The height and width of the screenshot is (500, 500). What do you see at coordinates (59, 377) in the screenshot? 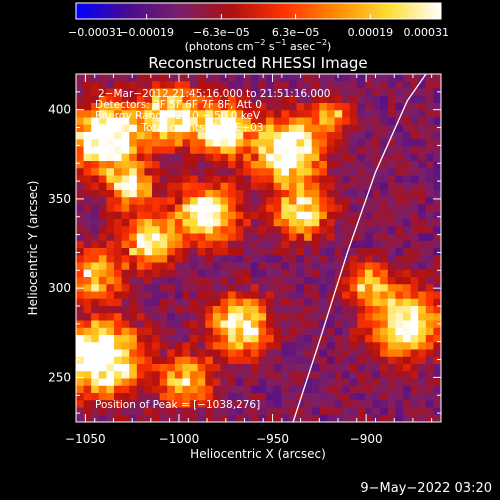
I see `y-tick-label: 250` at bounding box center [59, 377].